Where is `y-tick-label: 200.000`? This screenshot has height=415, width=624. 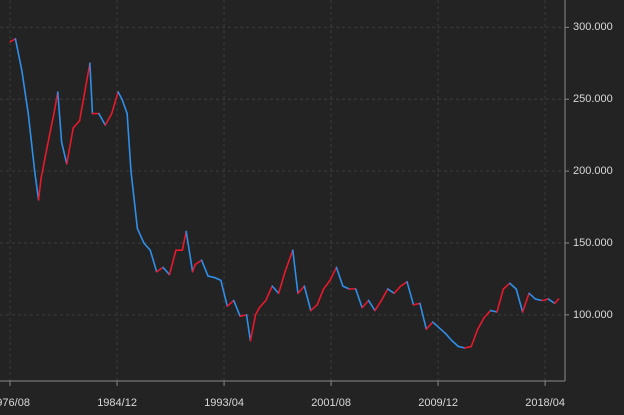 y-tick-label: 200.000 is located at coordinates (593, 171).